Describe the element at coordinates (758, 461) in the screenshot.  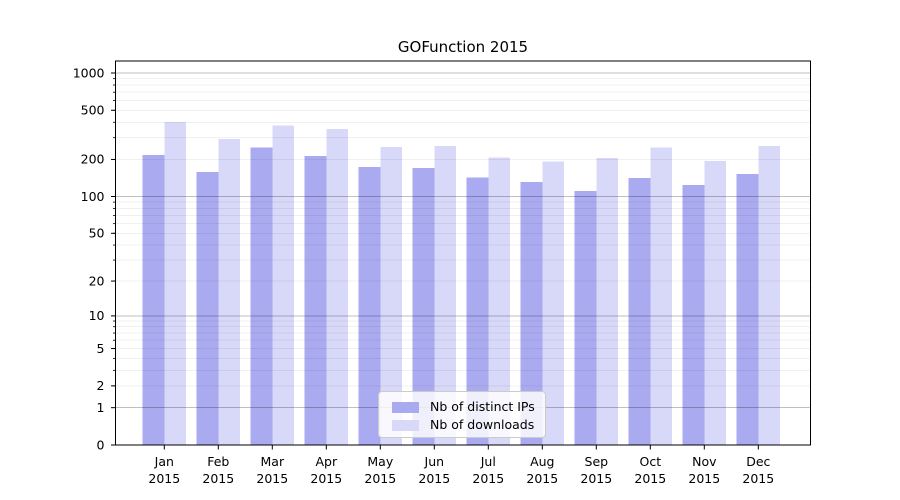
I see `x-tick-label-month: Dec` at that location.